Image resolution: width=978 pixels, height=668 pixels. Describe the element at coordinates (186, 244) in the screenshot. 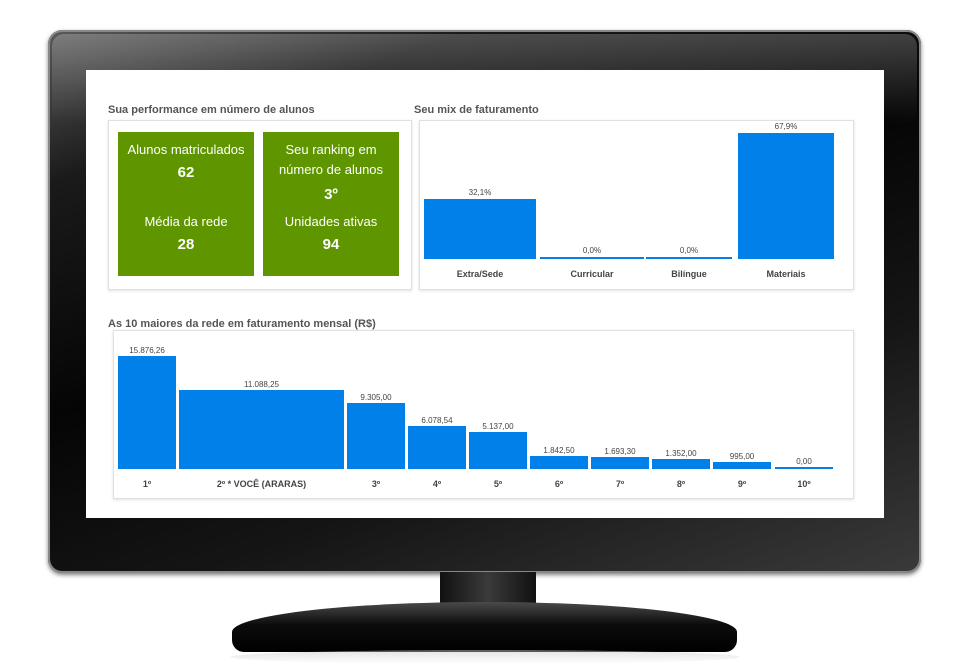

I see `network-average-value: 28` at that location.